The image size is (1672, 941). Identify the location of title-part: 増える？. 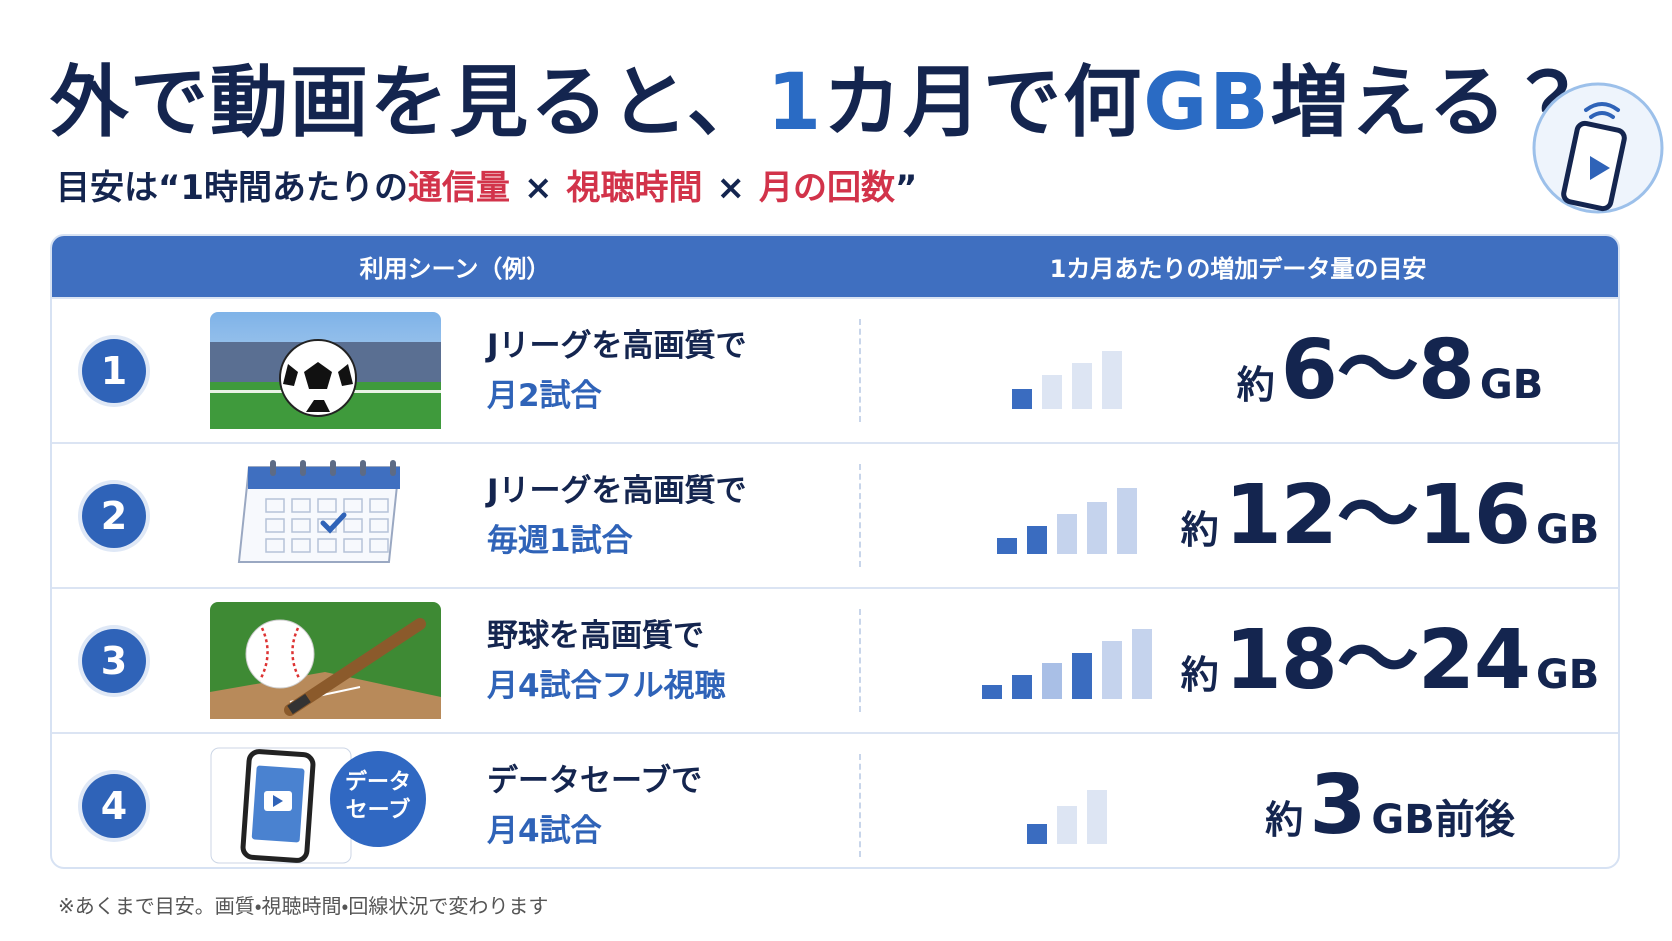
(1429, 103).